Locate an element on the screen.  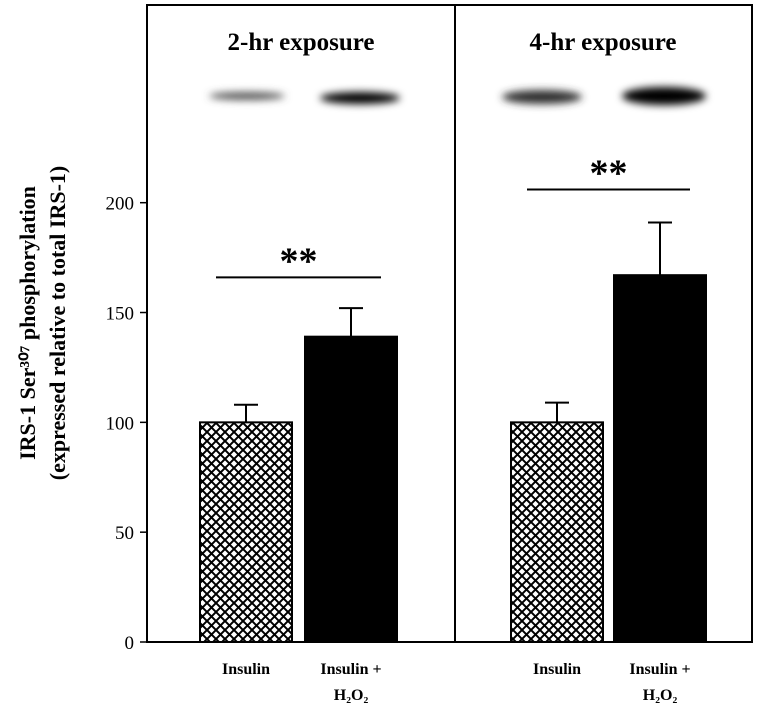
y-tick-label: 150 is located at coordinates (120, 314).